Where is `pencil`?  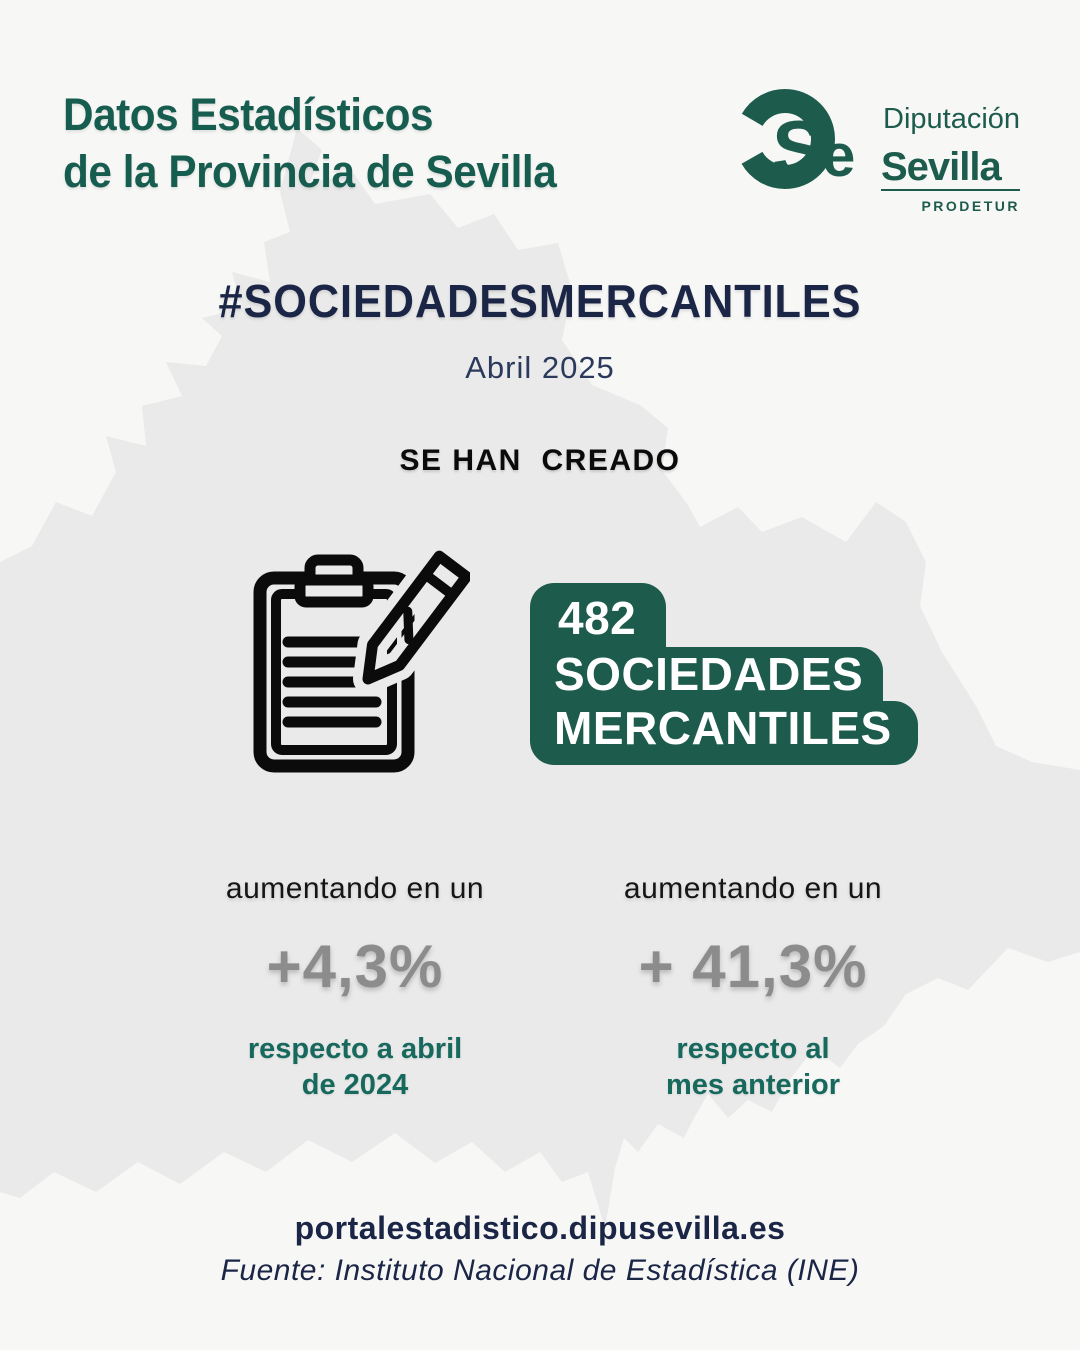
pencil is located at coordinates (411, 620).